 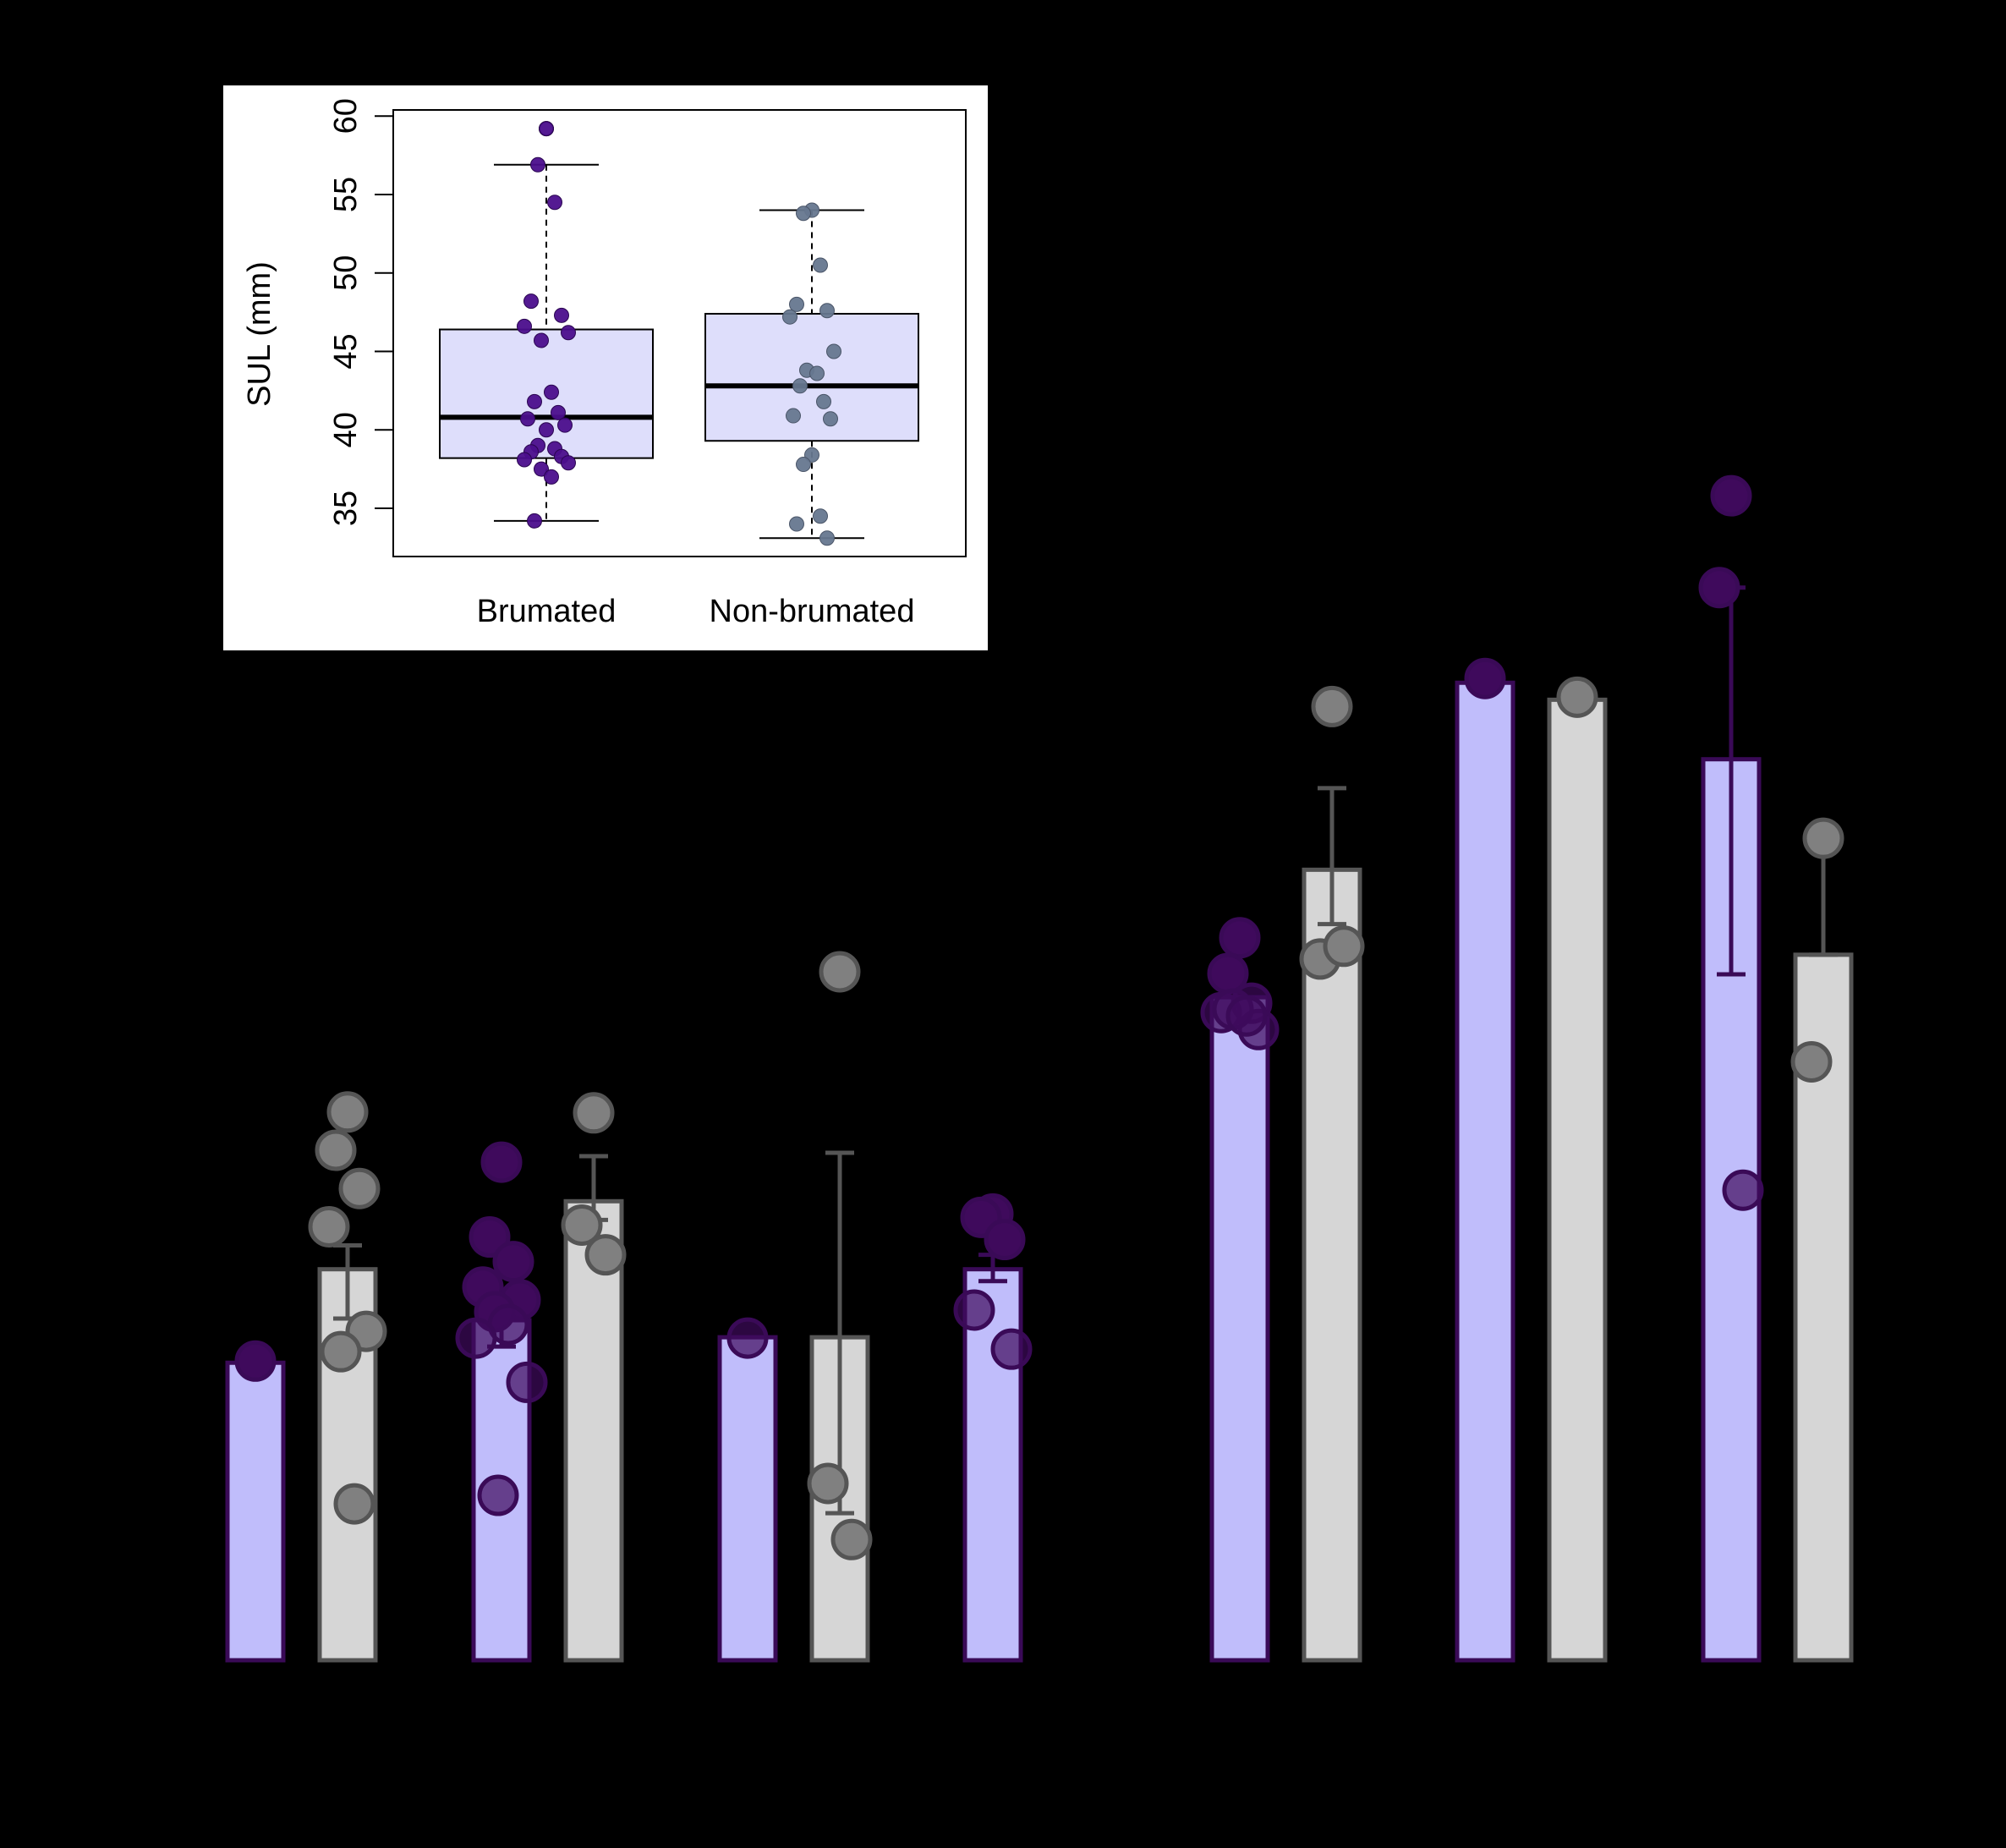 What do you see at coordinates (346, 429) in the screenshot?
I see `y-tick-label: 40` at bounding box center [346, 429].